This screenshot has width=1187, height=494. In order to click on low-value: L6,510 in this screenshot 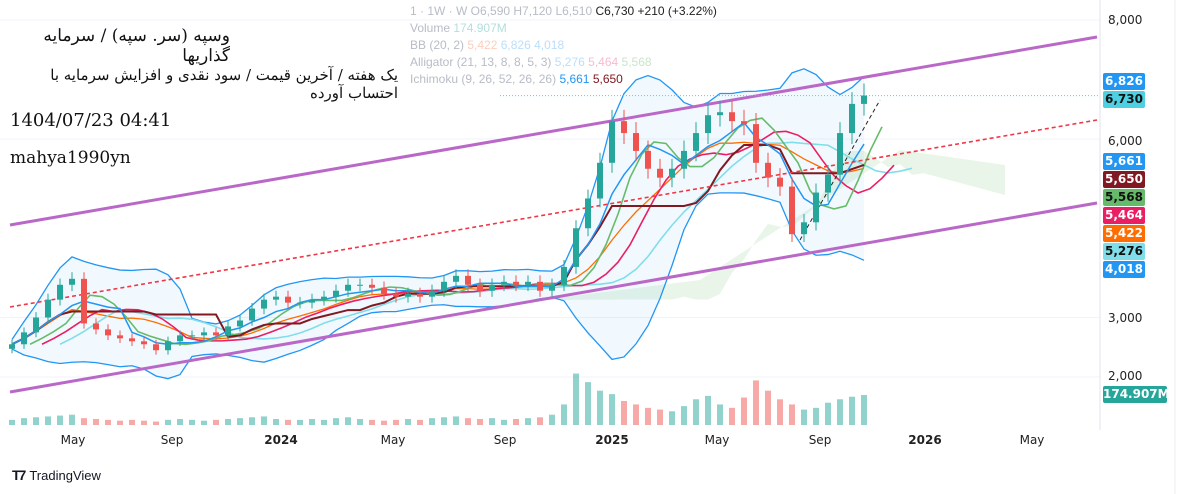, I will do `click(574, 11)`.